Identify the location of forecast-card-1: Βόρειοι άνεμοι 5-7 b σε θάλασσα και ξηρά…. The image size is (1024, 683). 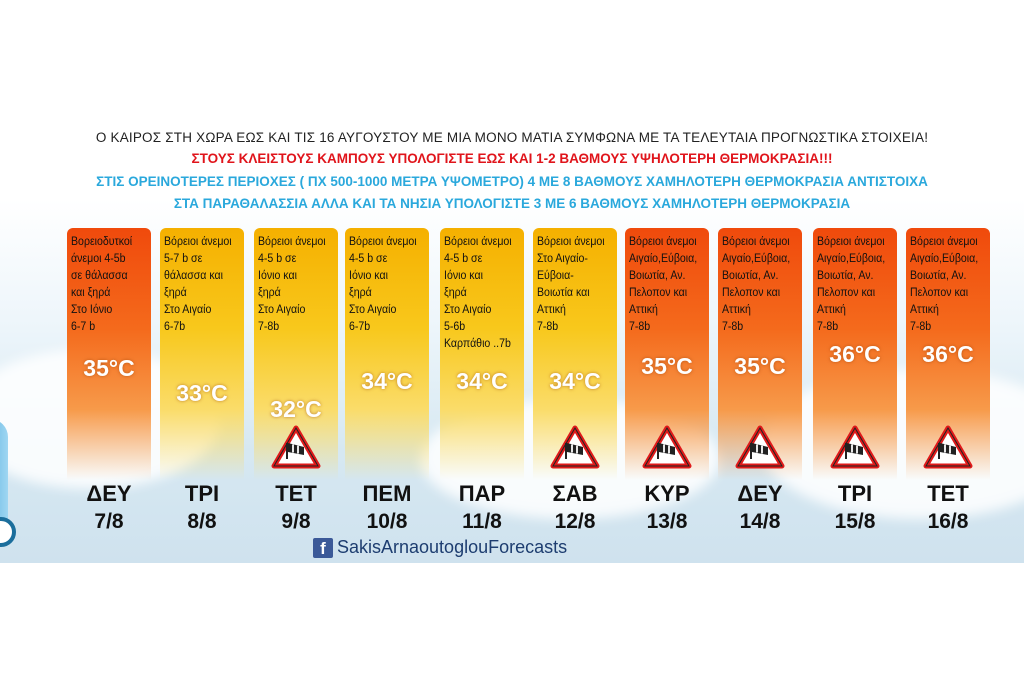
(202, 354).